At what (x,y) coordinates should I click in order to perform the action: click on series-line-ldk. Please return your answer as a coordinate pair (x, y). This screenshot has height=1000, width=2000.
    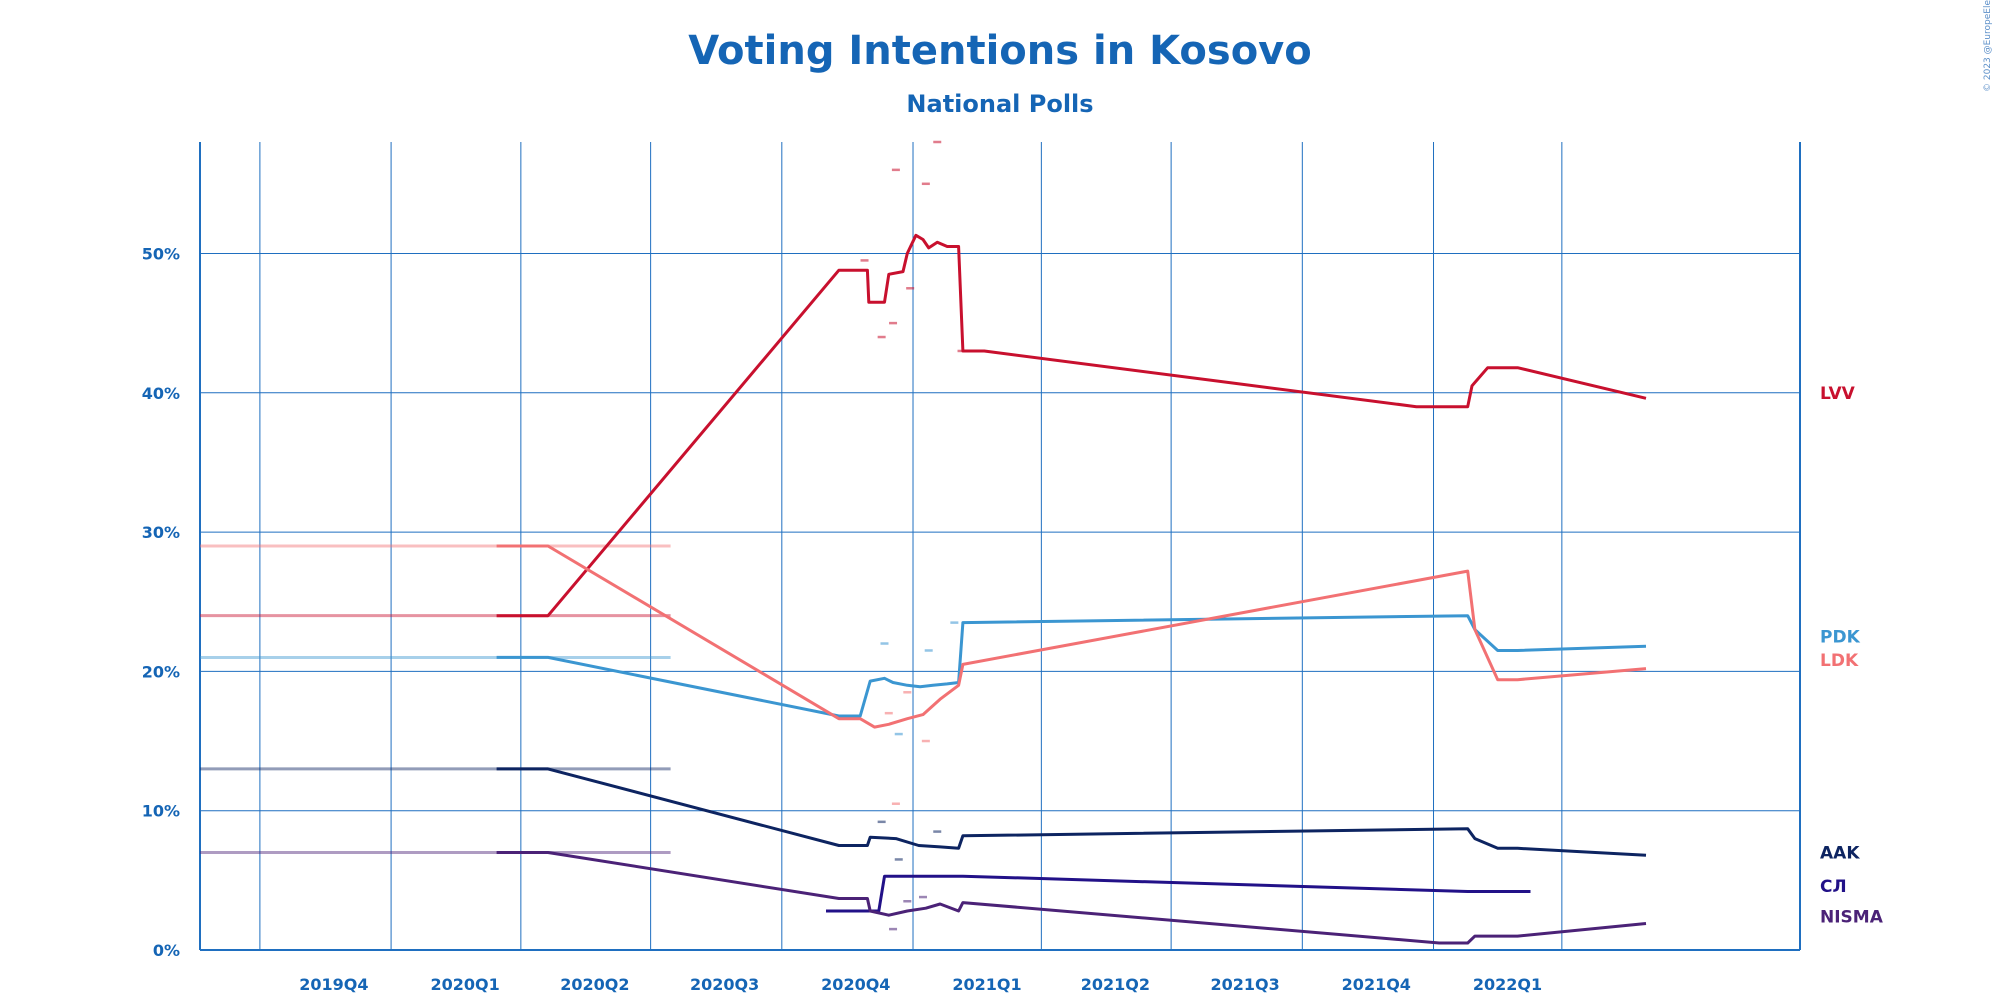
    Looking at the image, I should click on (1071, 636).